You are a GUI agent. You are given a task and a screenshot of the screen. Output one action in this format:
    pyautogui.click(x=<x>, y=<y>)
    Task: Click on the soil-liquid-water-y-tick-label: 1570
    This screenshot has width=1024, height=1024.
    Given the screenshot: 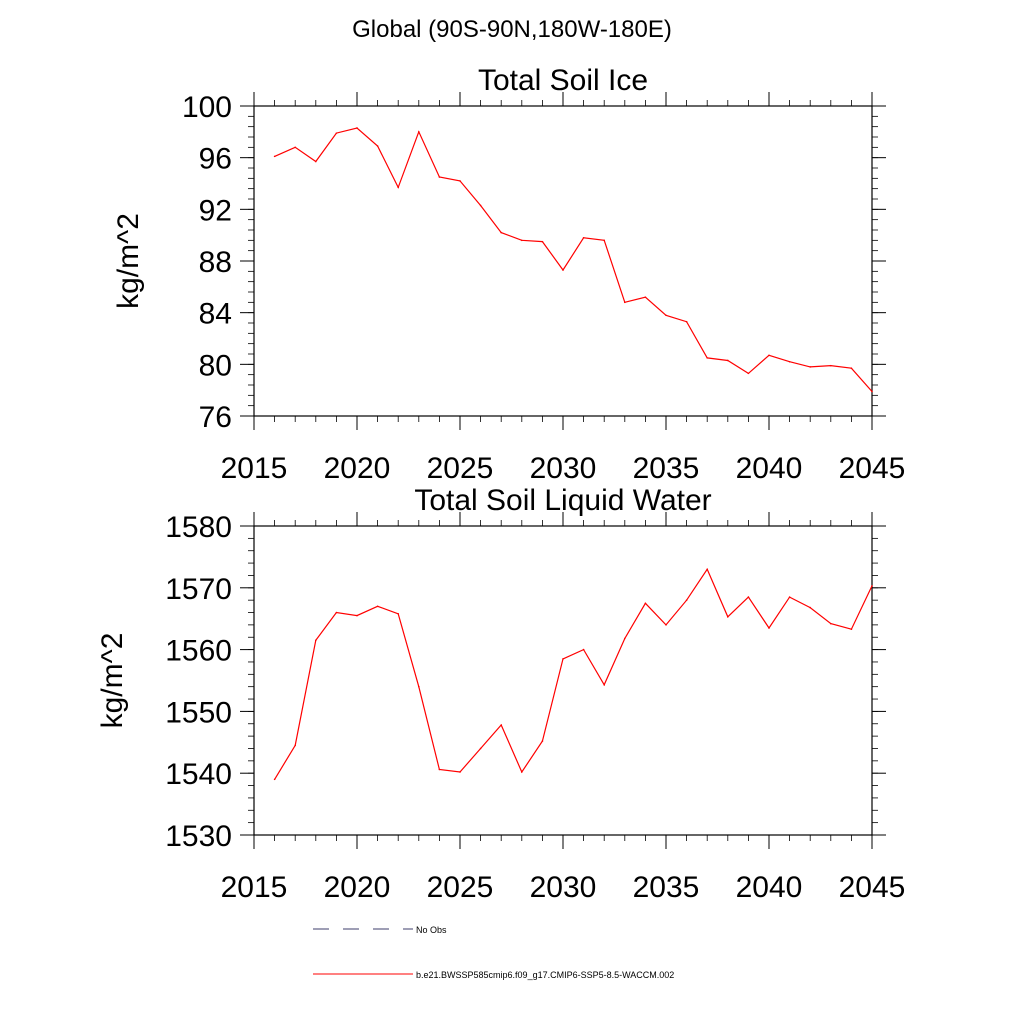 What is the action you would take?
    pyautogui.click(x=198, y=589)
    